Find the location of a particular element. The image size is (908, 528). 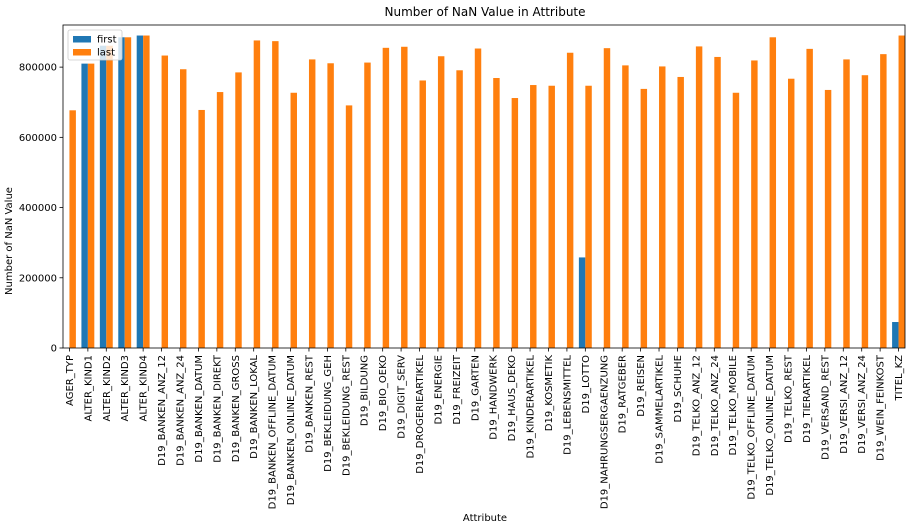

legend-swatch-last is located at coordinates (82, 52).